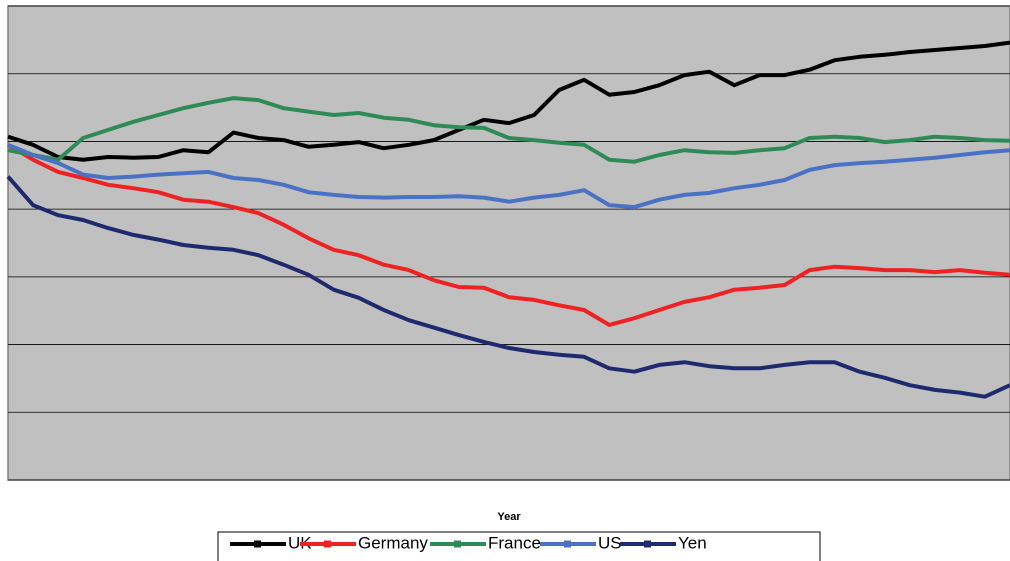  I want to click on legend-label: US, so click(610, 542).